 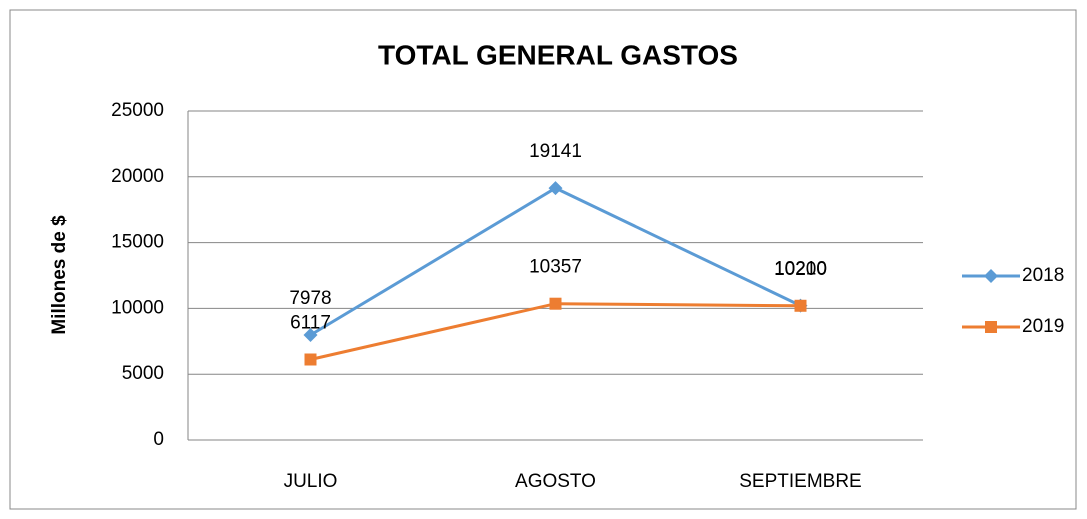 I want to click on y-tick-label: 0, so click(x=158, y=439).